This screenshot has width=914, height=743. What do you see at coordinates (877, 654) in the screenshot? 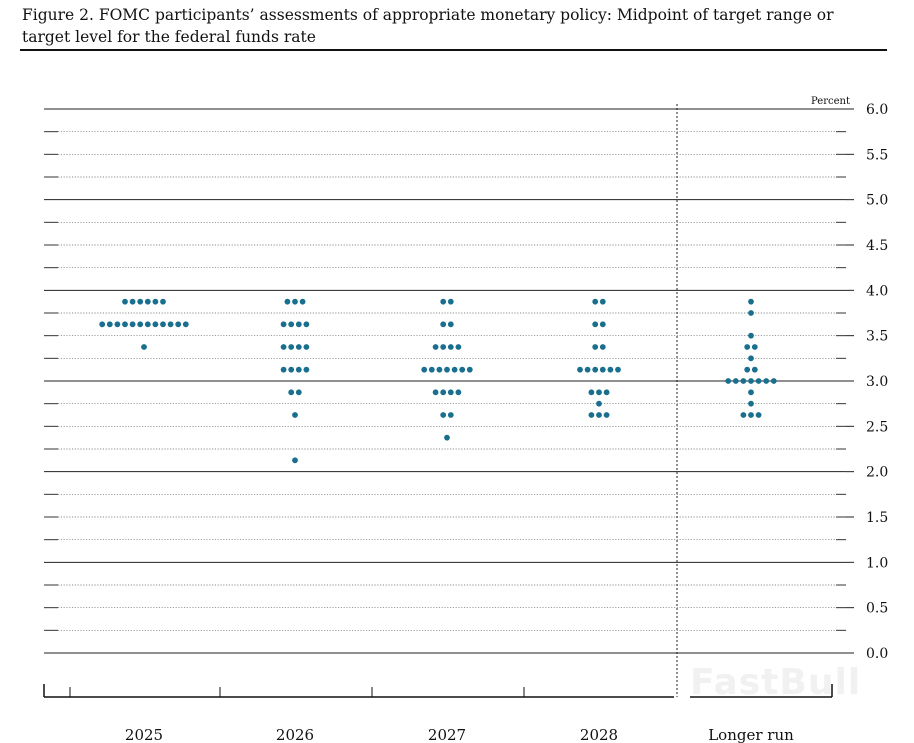
I see `y-tick-label: 0.0` at bounding box center [877, 654].